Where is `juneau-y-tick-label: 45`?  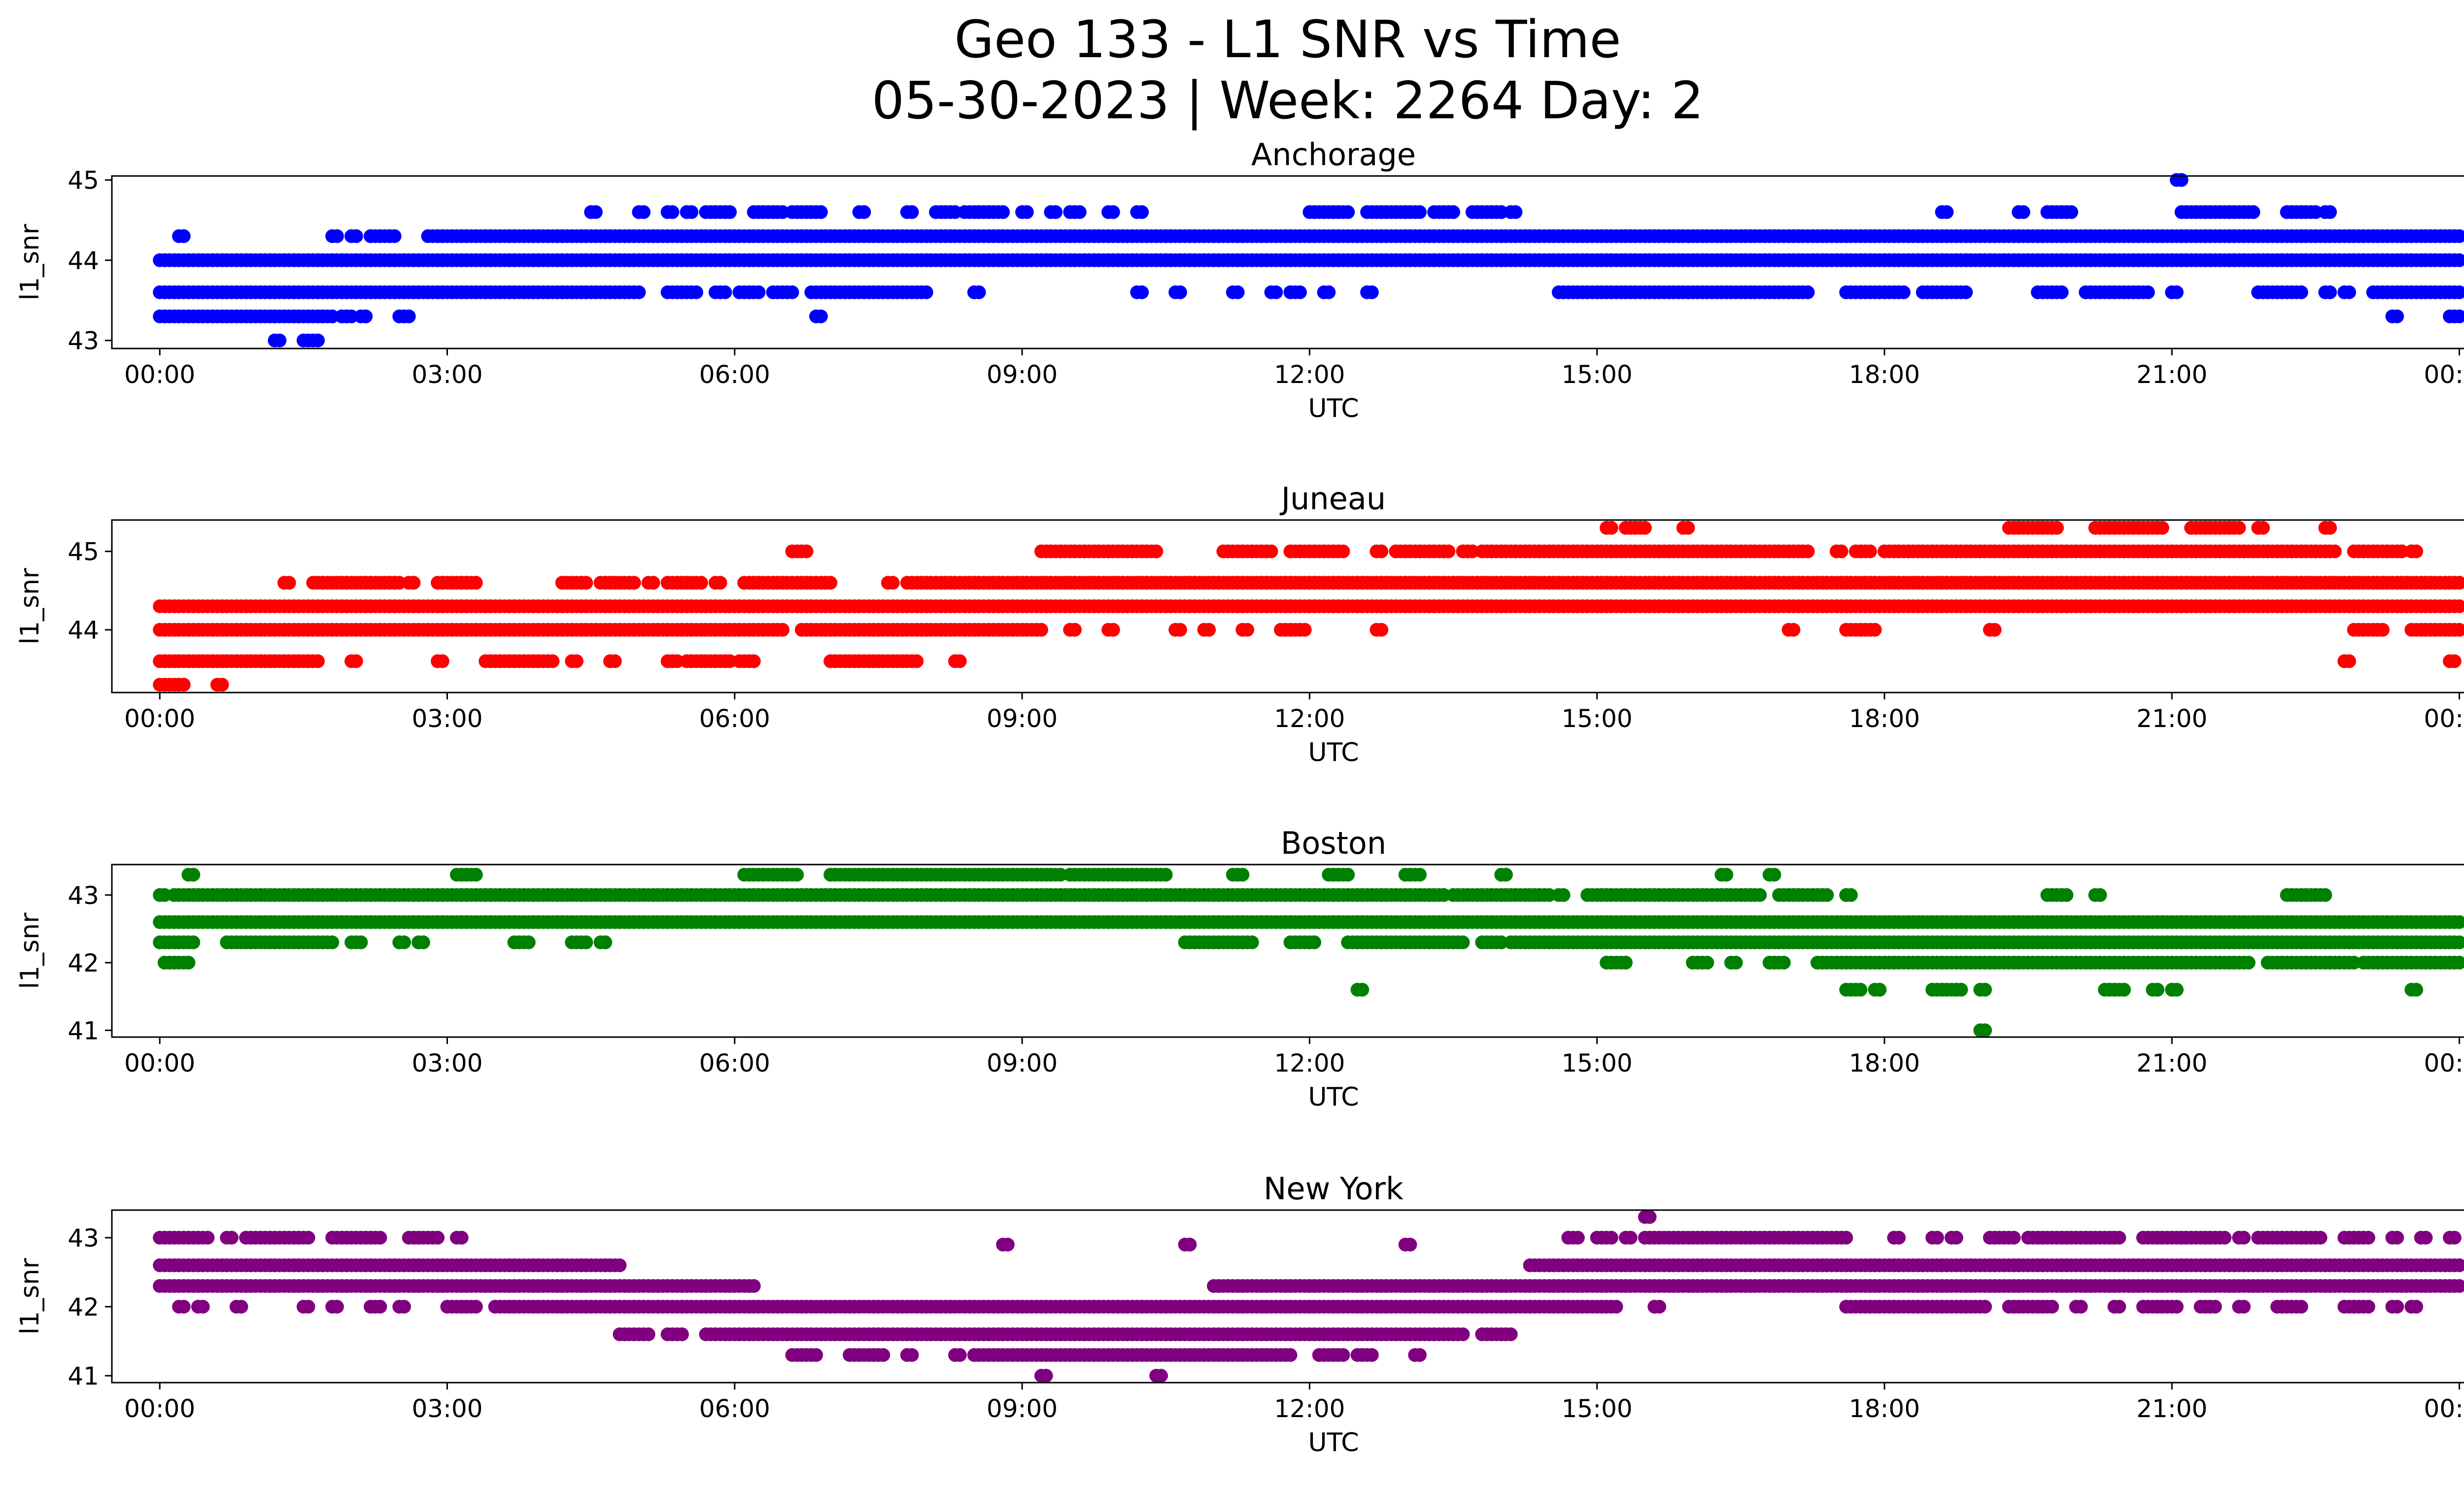
juneau-y-tick-label: 45 is located at coordinates (83, 552).